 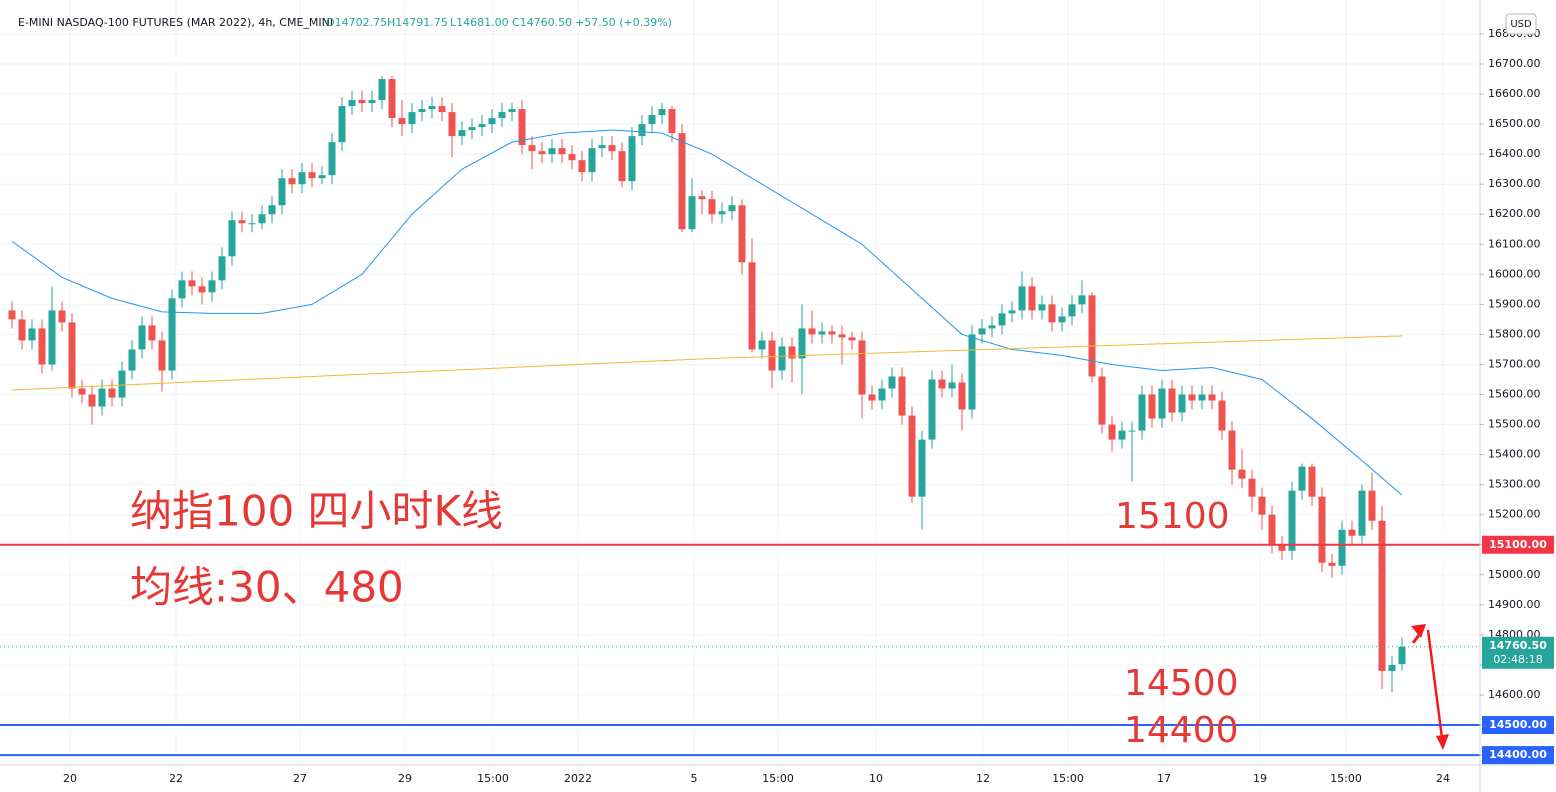 I want to click on price-level-tag-text: 14400.00, so click(x=1518, y=754).